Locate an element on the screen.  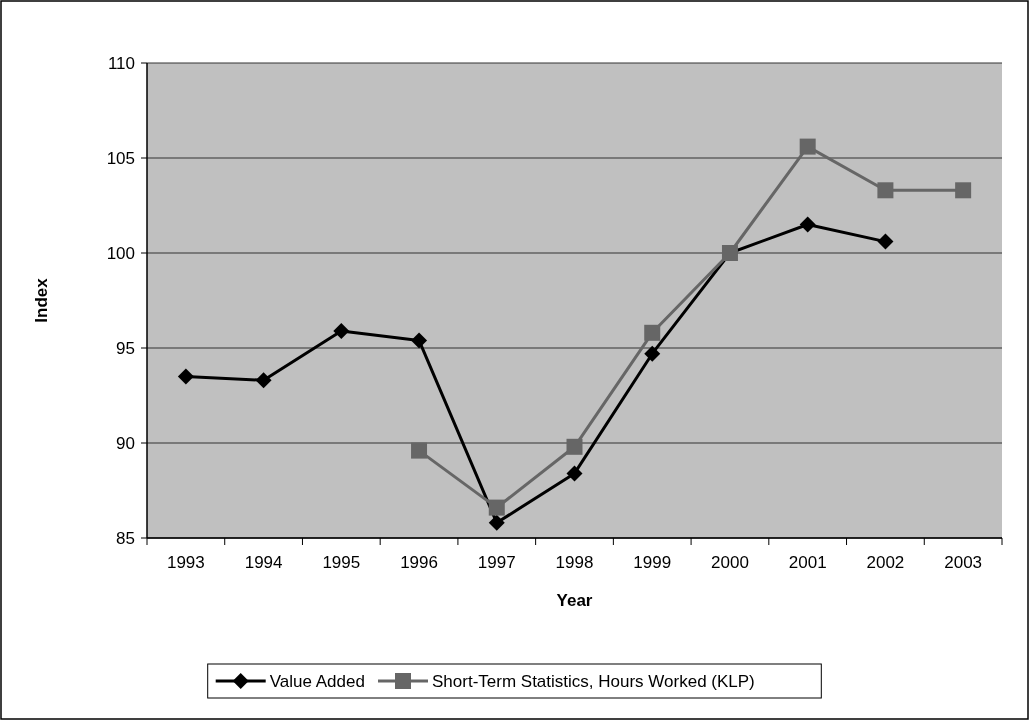
x-tick-label: 1993 is located at coordinates (185, 562).